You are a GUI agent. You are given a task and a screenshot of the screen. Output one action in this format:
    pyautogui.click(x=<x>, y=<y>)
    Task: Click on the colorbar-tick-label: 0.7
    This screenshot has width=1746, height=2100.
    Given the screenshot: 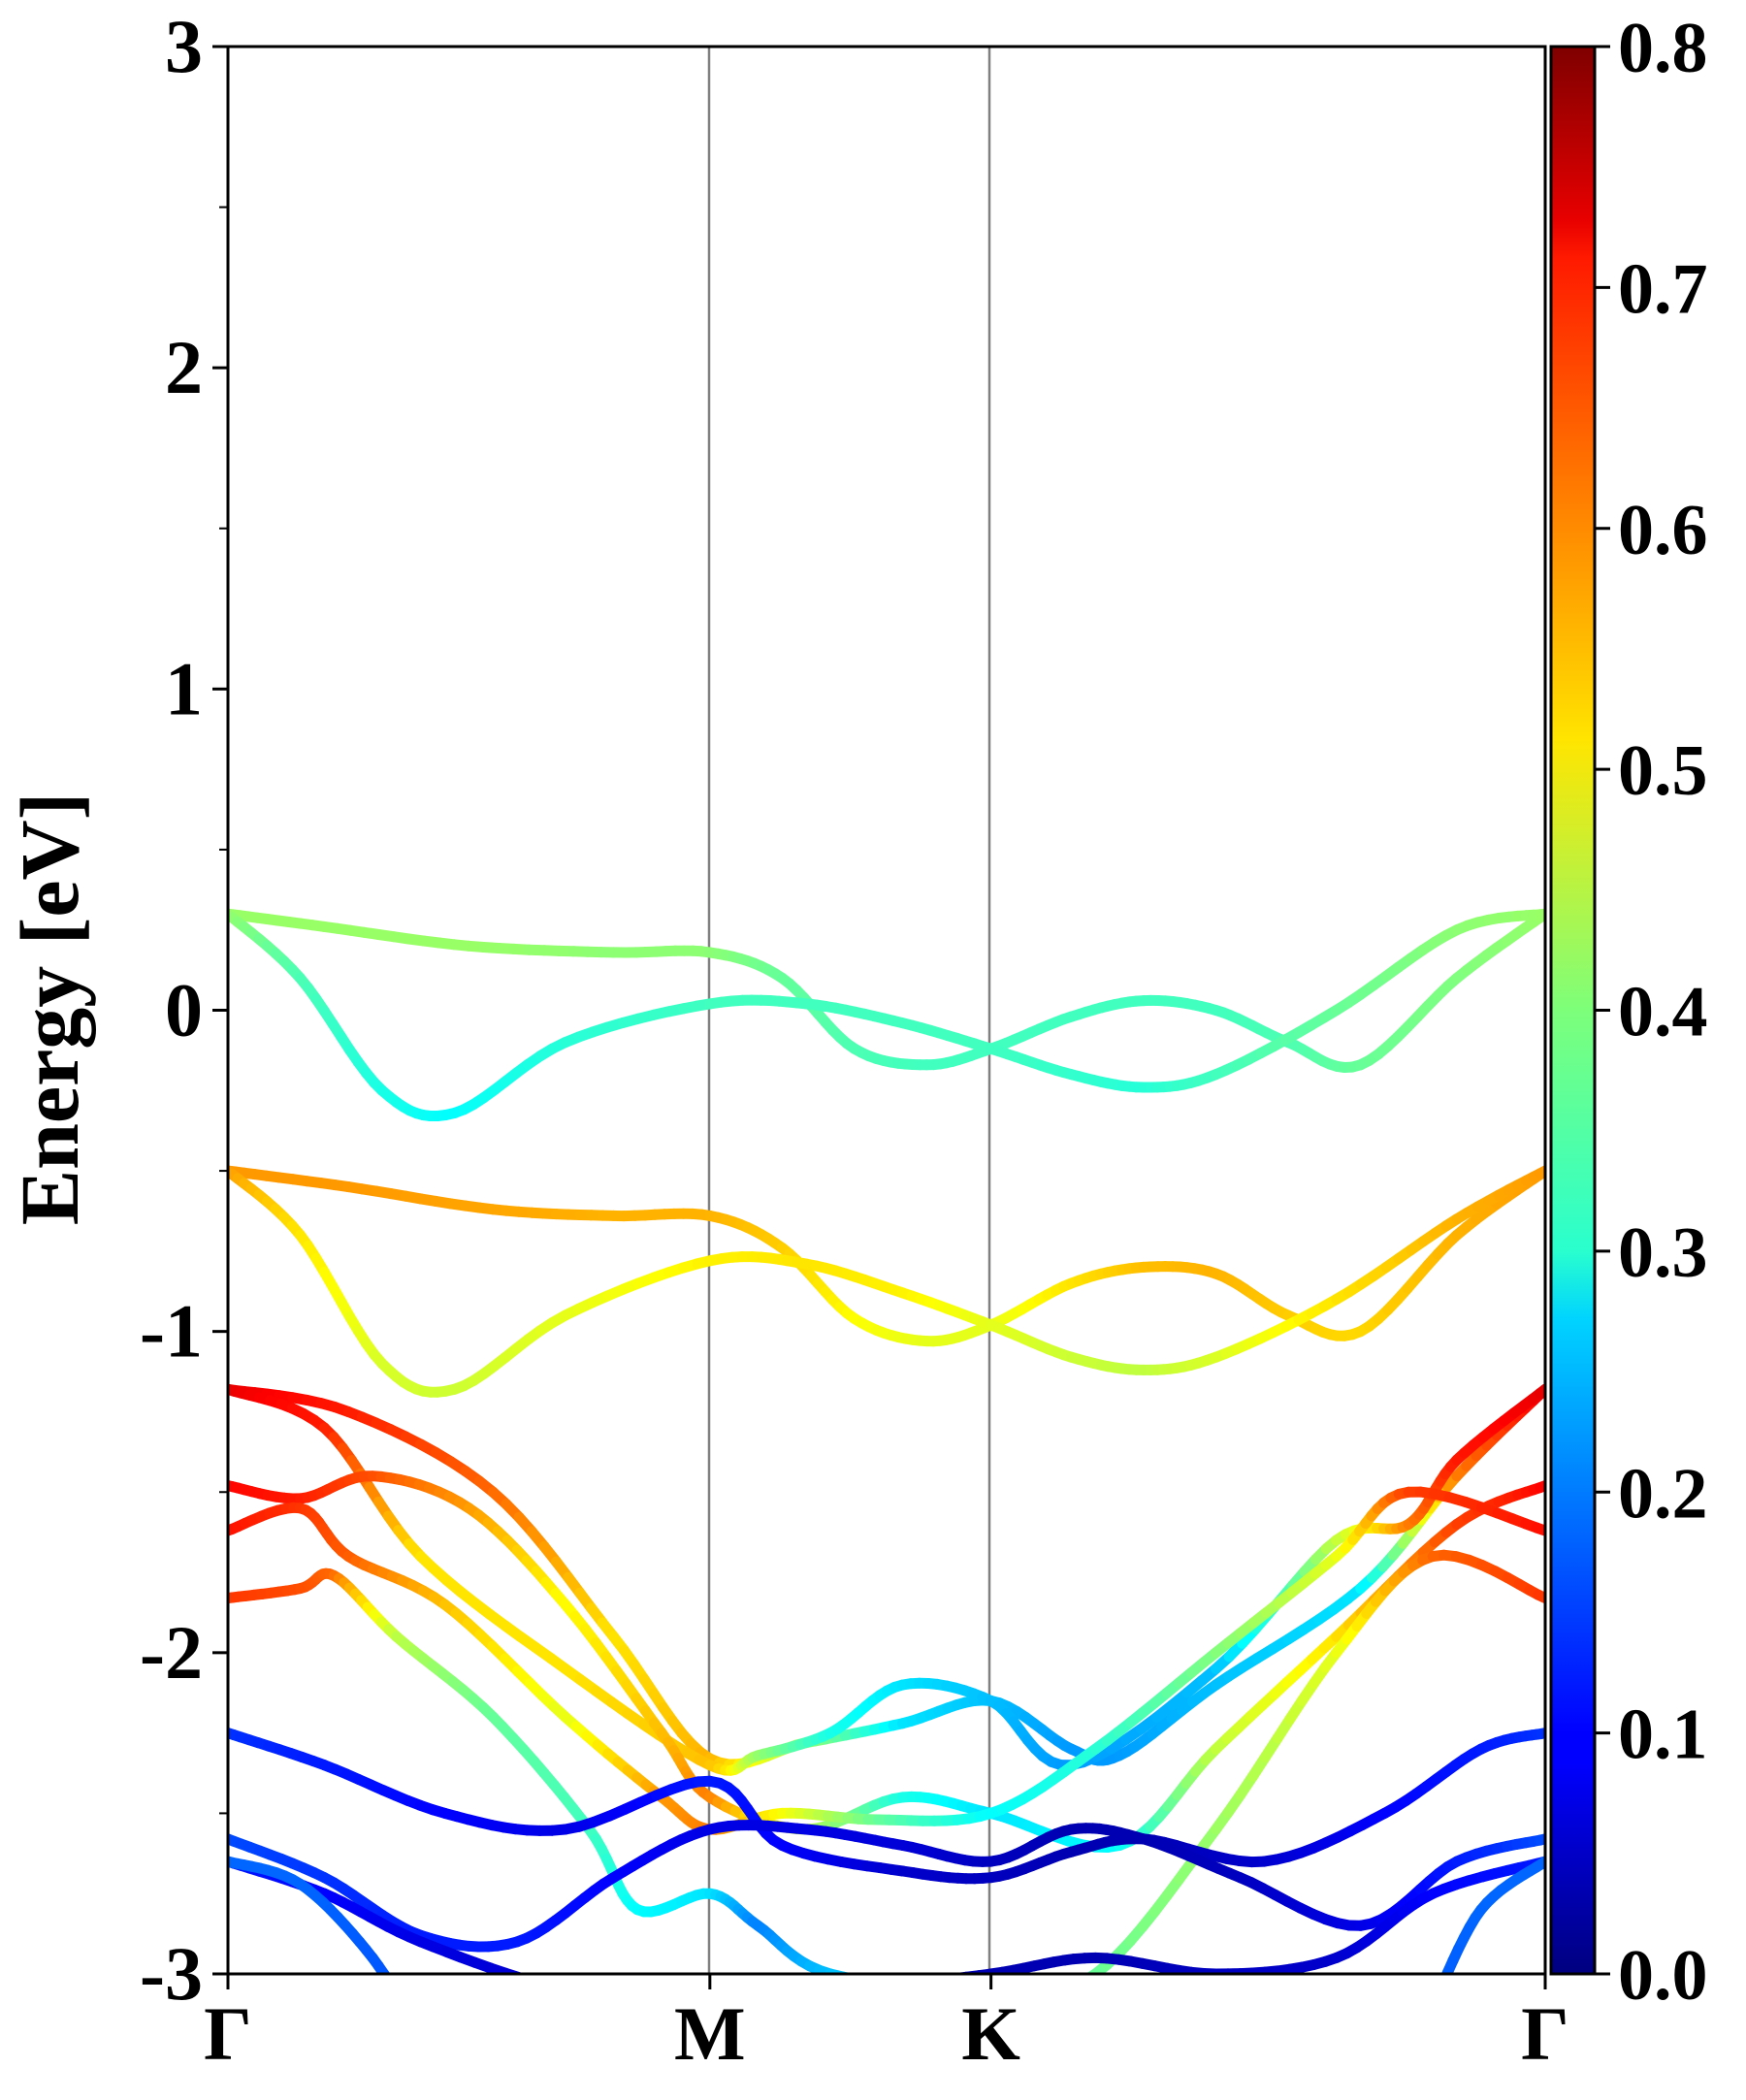 What is the action you would take?
    pyautogui.click(x=1663, y=289)
    